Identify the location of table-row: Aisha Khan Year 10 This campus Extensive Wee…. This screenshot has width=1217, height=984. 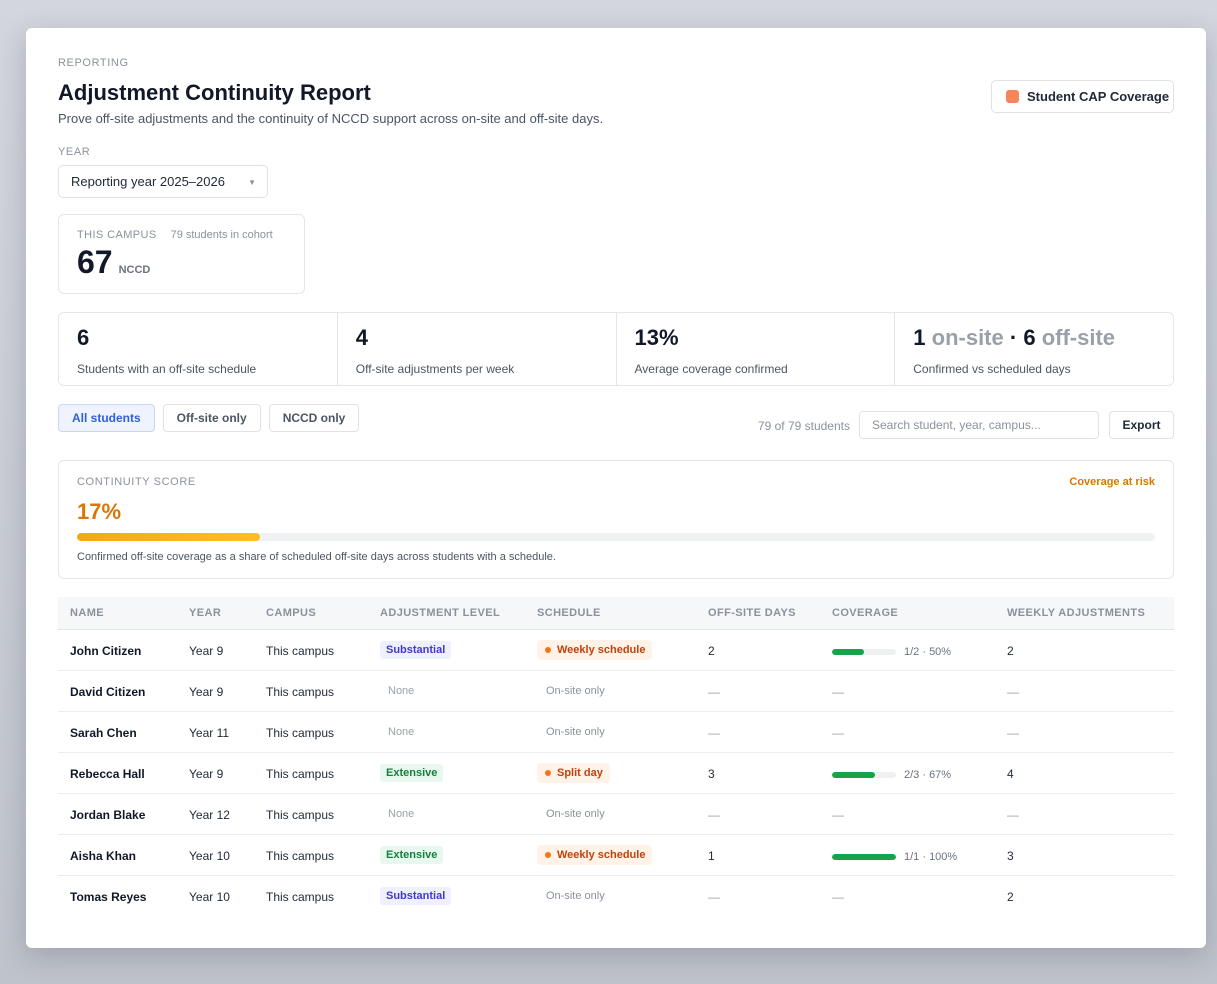
(616, 855).